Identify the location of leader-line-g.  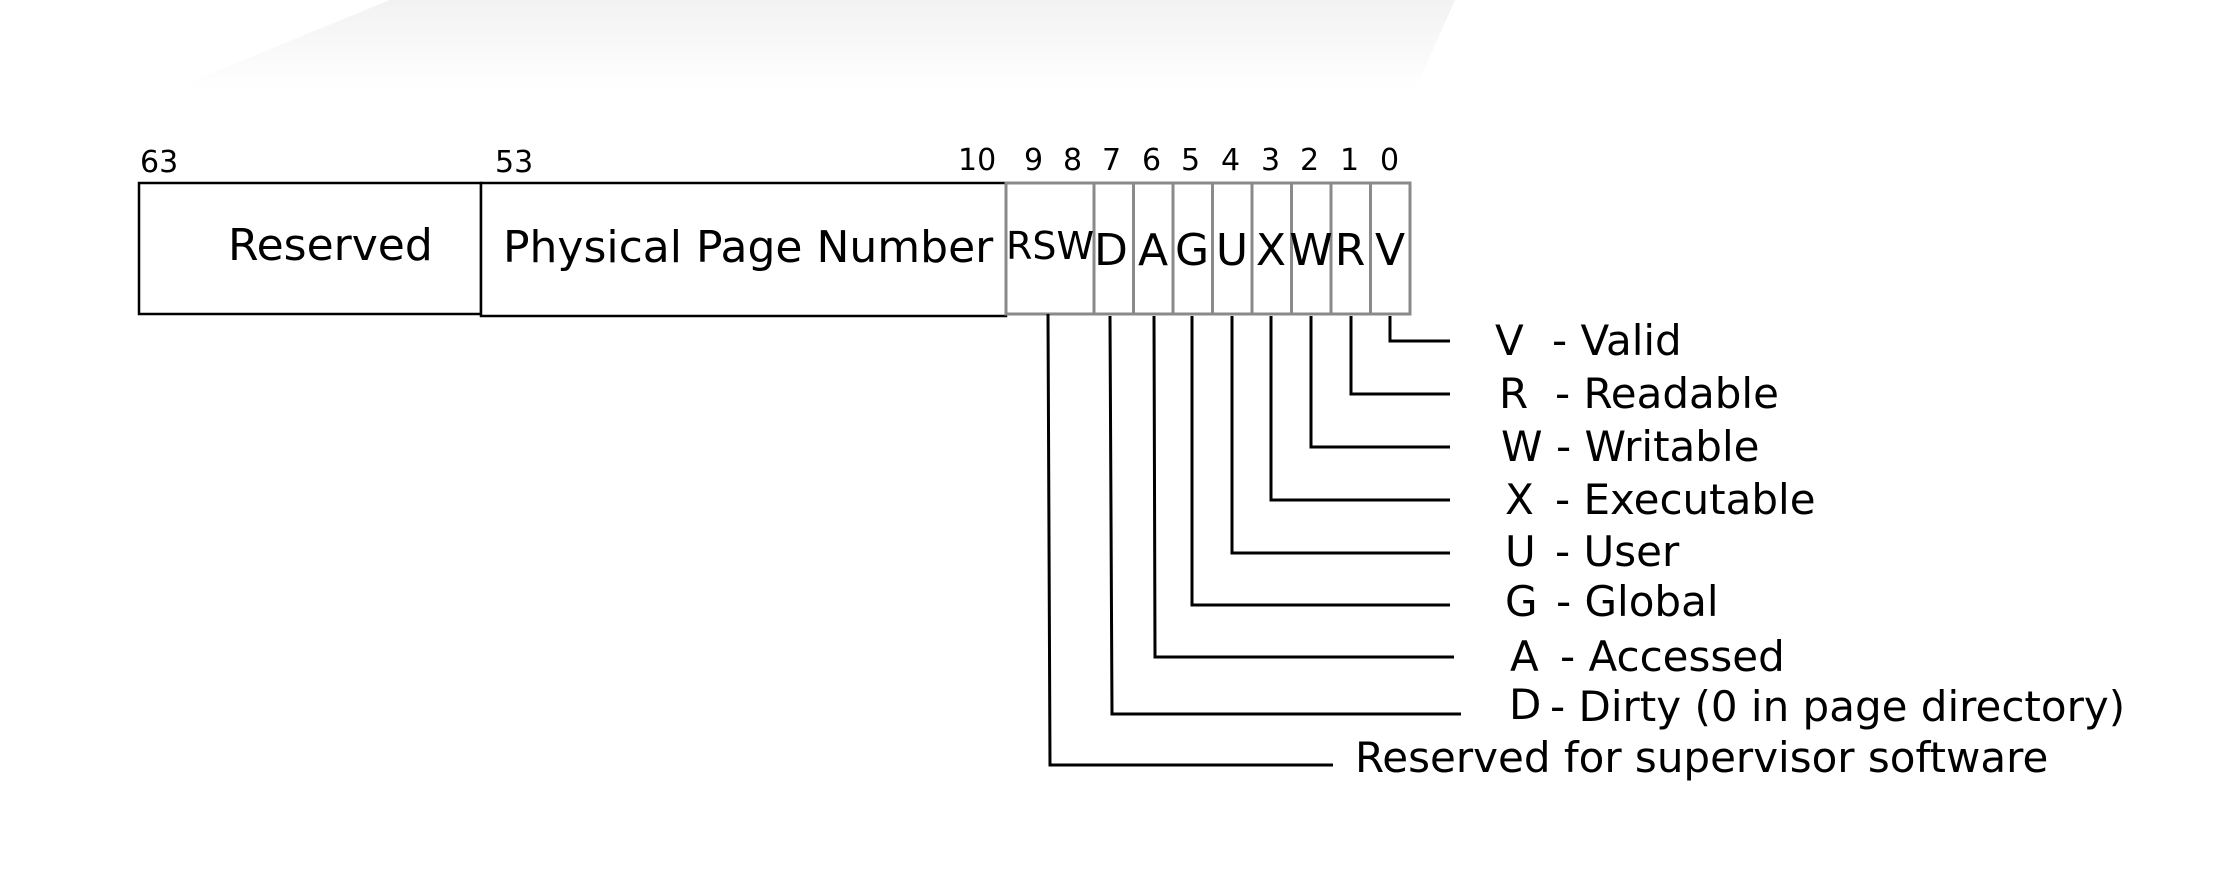
(1320, 461).